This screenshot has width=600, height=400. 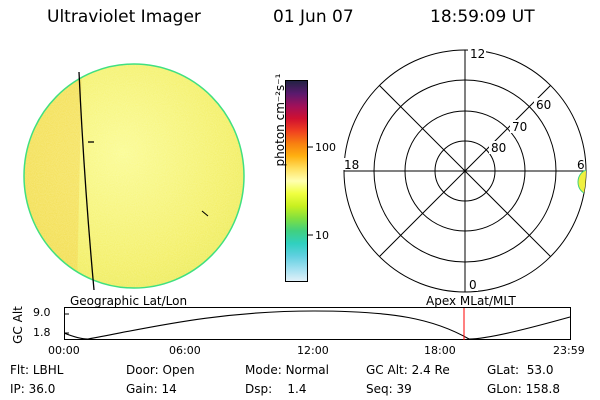 I want to click on info-value: 14, so click(x=169, y=389).